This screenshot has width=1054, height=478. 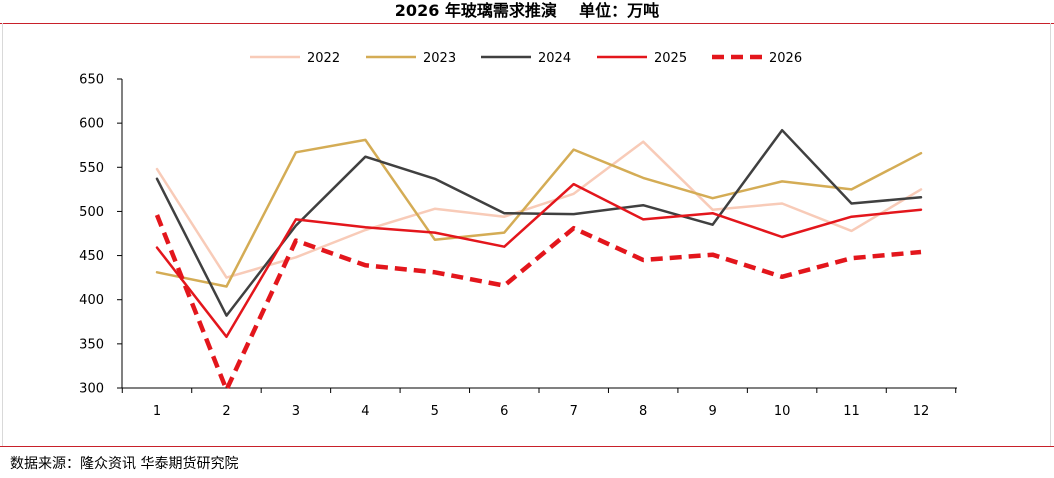 What do you see at coordinates (2, 234) in the screenshot?
I see `left-border` at bounding box center [2, 234].